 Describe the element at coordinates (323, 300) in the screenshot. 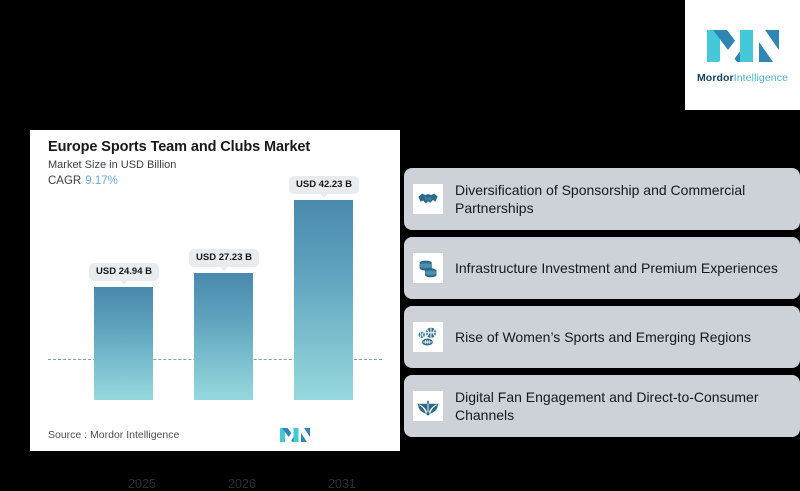

I see `bar-2031` at that location.